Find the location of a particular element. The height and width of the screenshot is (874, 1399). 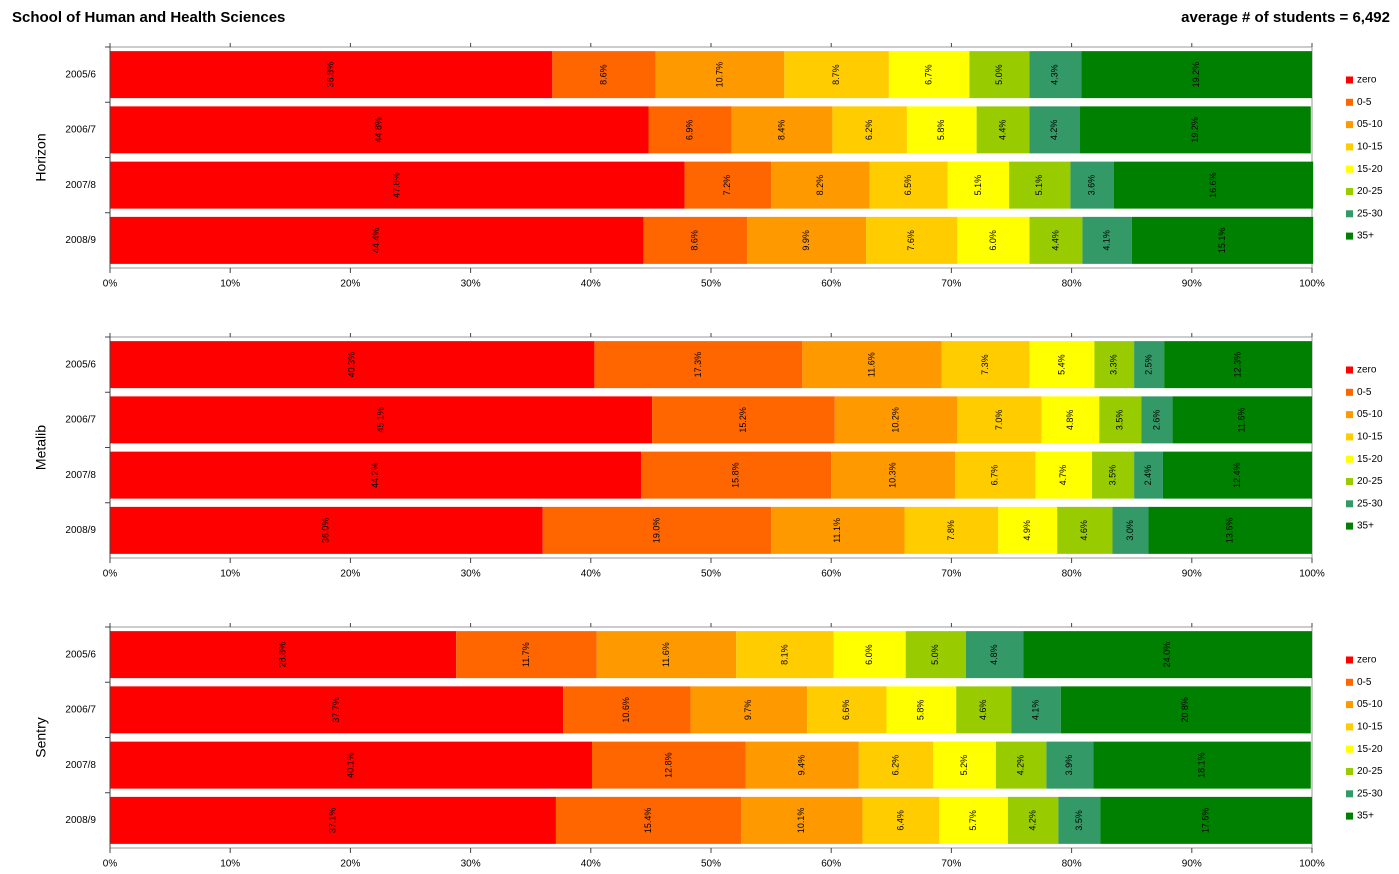

y-axis-label: Horizon is located at coordinates (41, 157).